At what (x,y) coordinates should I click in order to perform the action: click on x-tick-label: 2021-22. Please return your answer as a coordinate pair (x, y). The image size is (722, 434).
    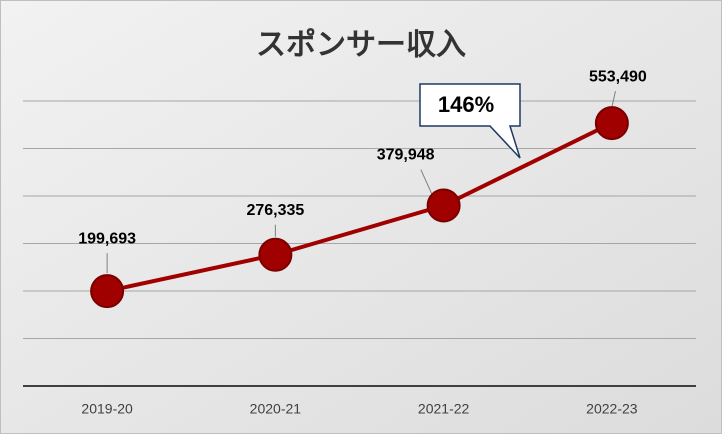
    Looking at the image, I should click on (444, 409).